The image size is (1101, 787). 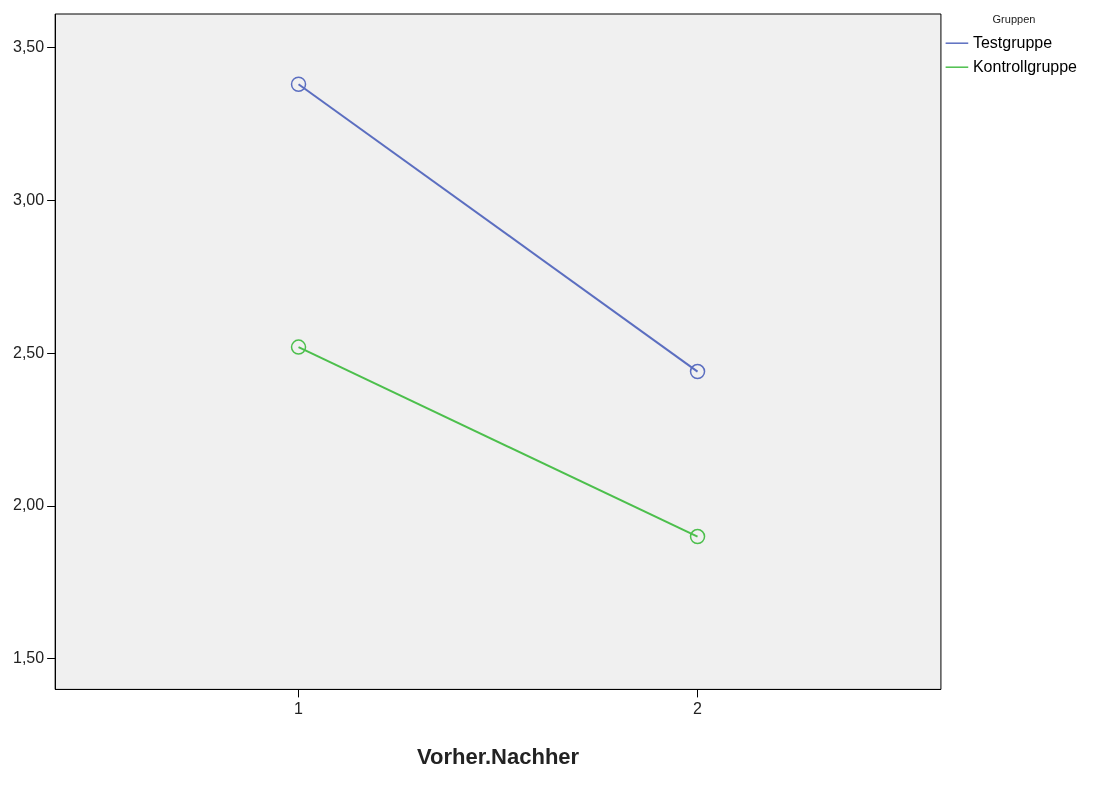 What do you see at coordinates (1025, 66) in the screenshot?
I see `legend-label: Kontrollgruppe` at bounding box center [1025, 66].